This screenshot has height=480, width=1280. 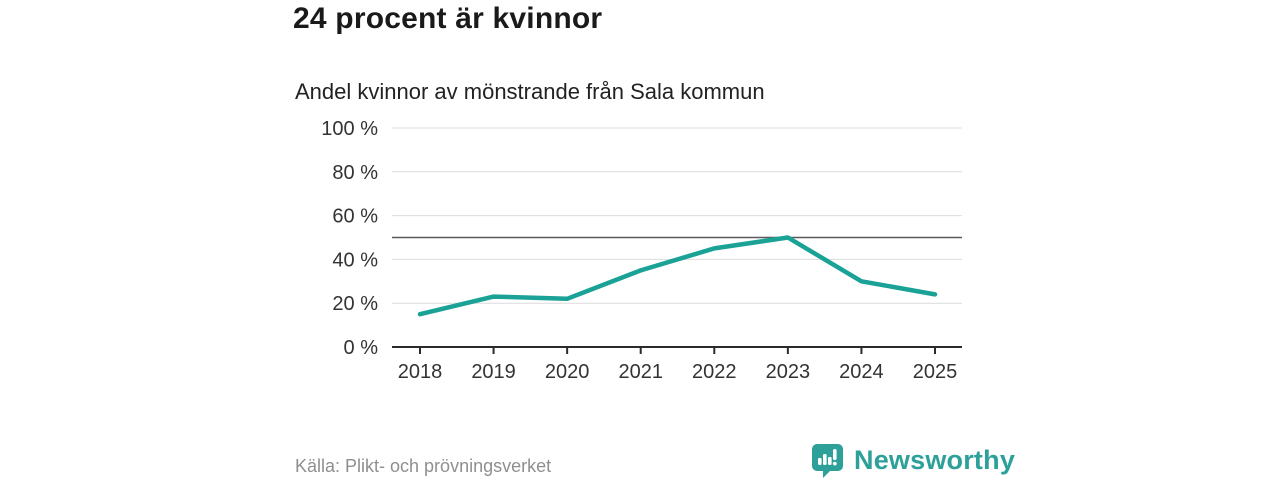 What do you see at coordinates (361, 348) in the screenshot?
I see `y-tick-label: 0 %` at bounding box center [361, 348].